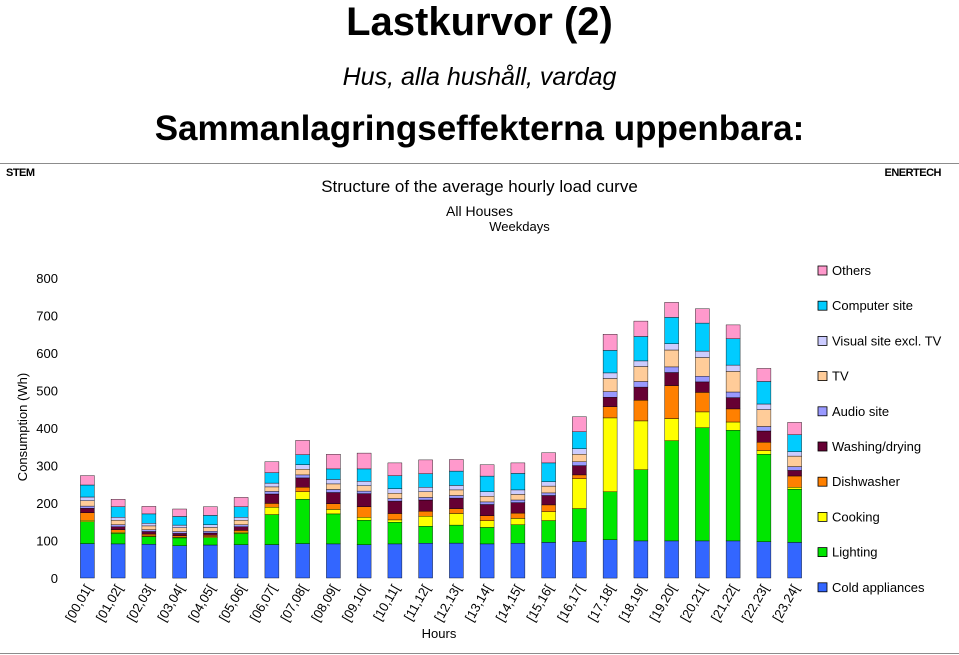  Describe the element at coordinates (293, 603) in the screenshot. I see `x-tick-label: [07,08[` at that location.